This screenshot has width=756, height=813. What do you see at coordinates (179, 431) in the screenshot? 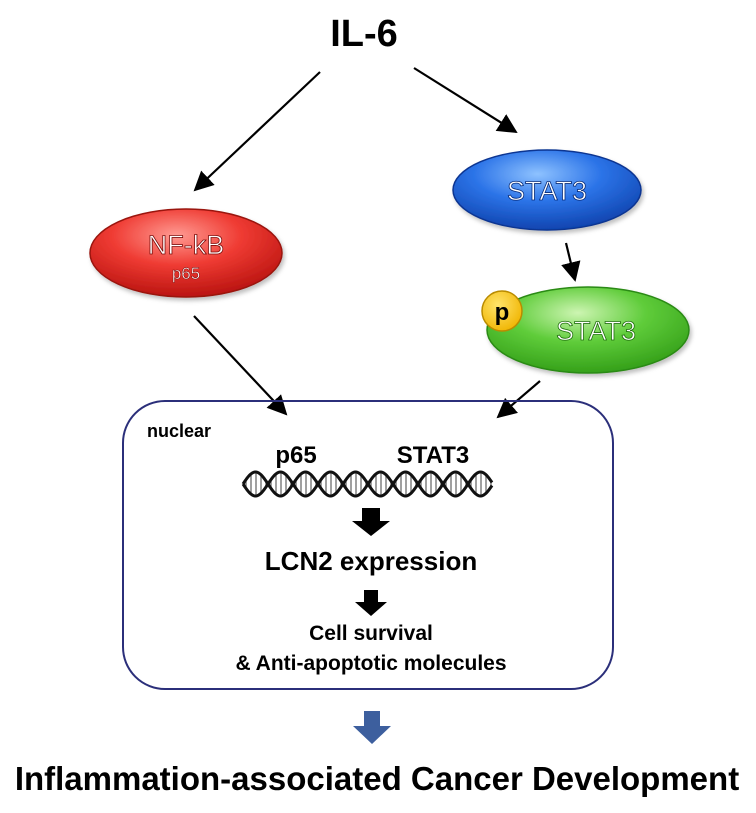
I see `nucleus-label: nuclear` at bounding box center [179, 431].